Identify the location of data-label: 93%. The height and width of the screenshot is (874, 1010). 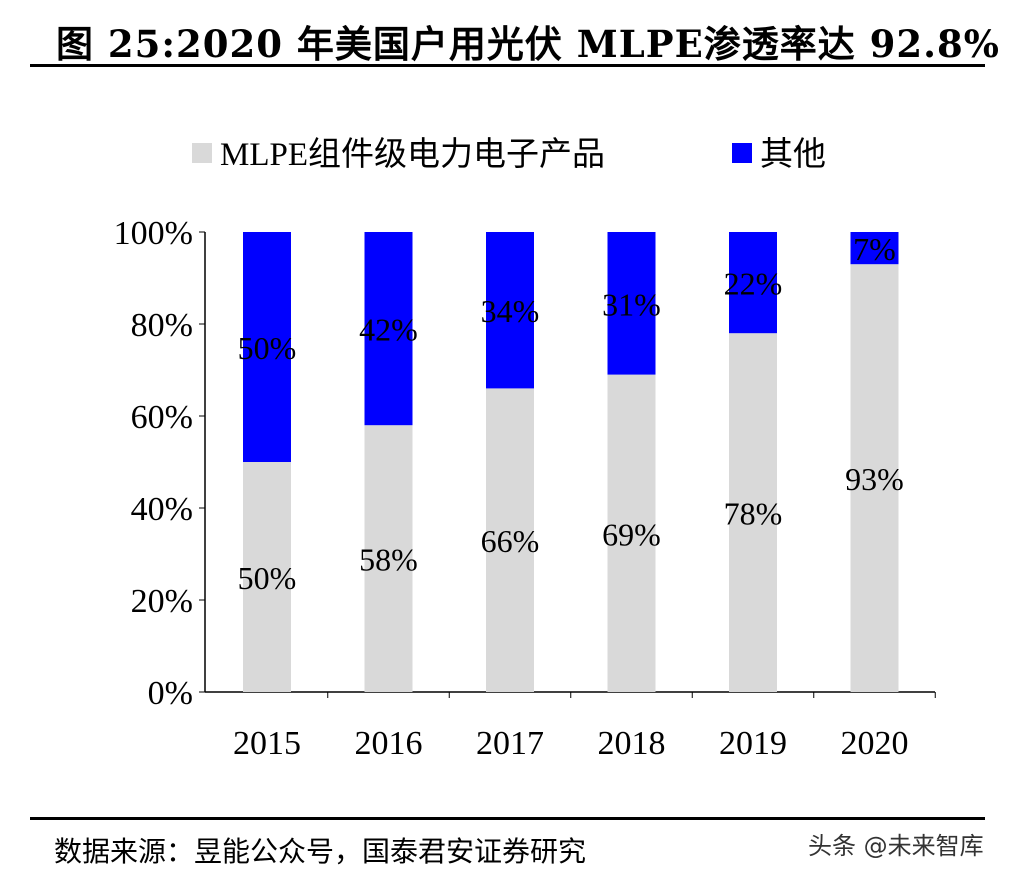
(874, 479).